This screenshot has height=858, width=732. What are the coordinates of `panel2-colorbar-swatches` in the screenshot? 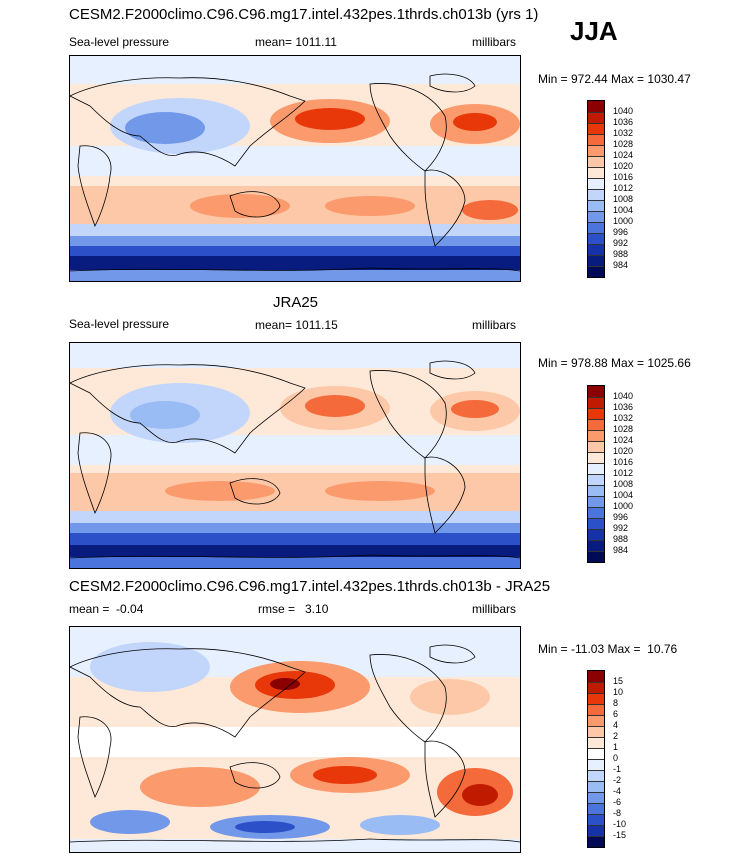 It's located at (596, 474).